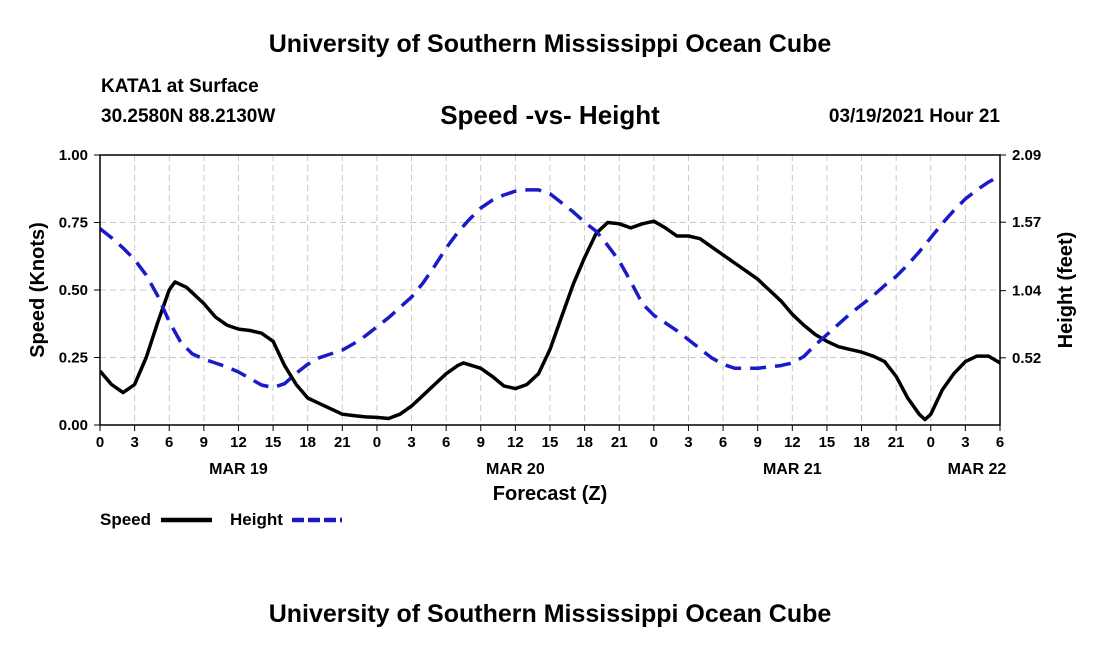 The width and height of the screenshot is (1100, 650). Describe the element at coordinates (792, 469) in the screenshot. I see `x-date-label: MAR 21` at that location.